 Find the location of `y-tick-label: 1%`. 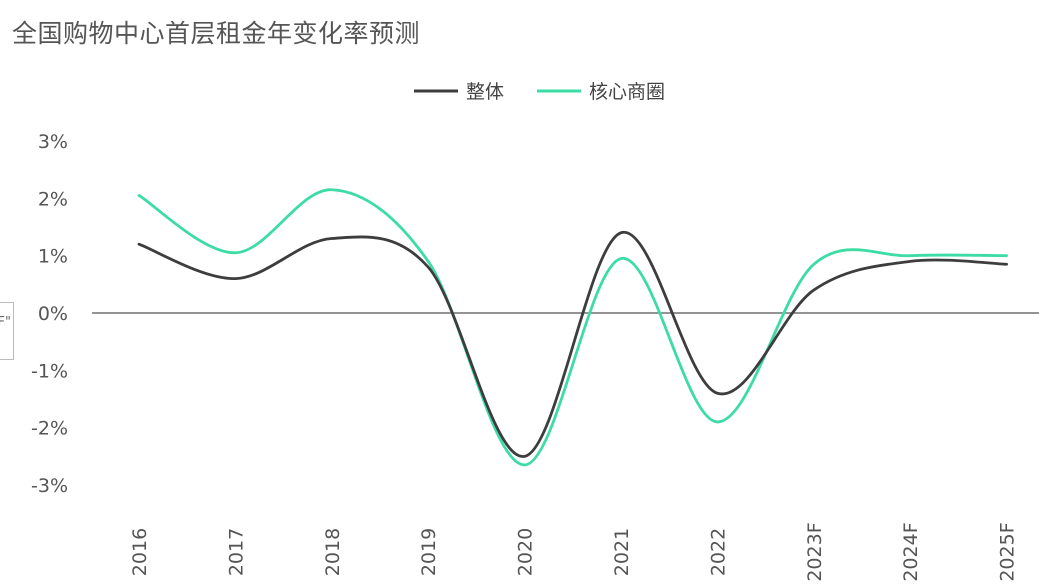

y-tick-label: 1% is located at coordinates (53, 257).